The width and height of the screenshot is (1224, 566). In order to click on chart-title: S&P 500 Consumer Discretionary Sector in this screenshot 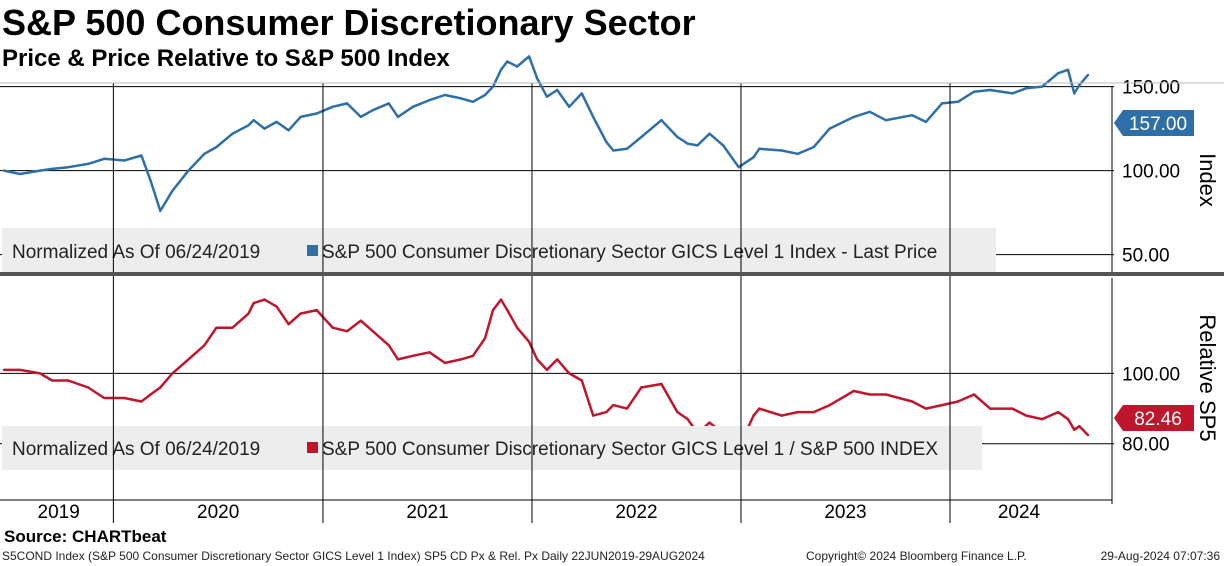, I will do `click(349, 22)`.